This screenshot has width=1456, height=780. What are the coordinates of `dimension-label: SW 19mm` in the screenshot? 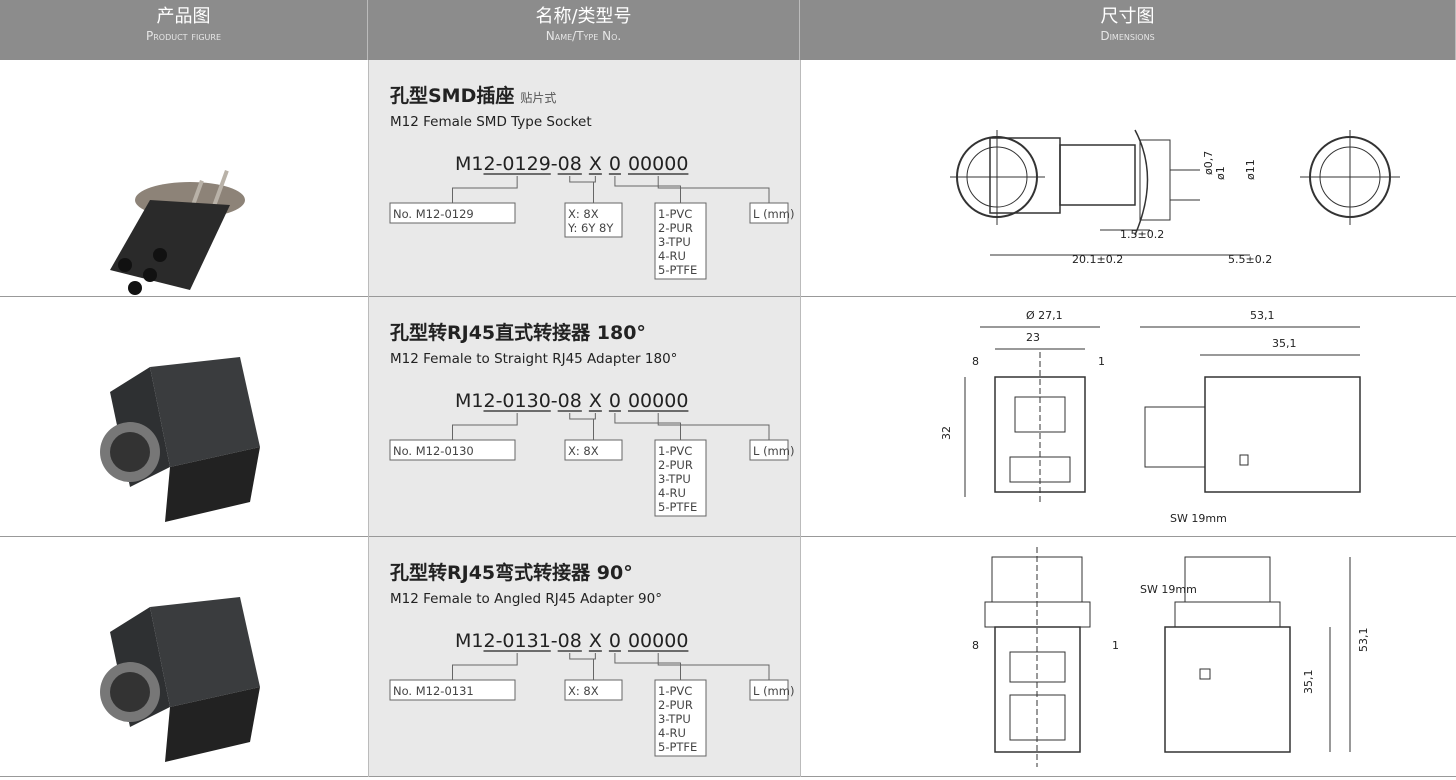 It's located at (1198, 518).